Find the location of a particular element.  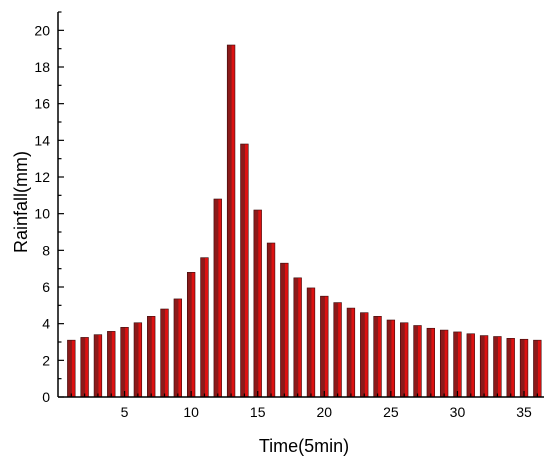

x-tick-label: 15 is located at coordinates (258, 412).